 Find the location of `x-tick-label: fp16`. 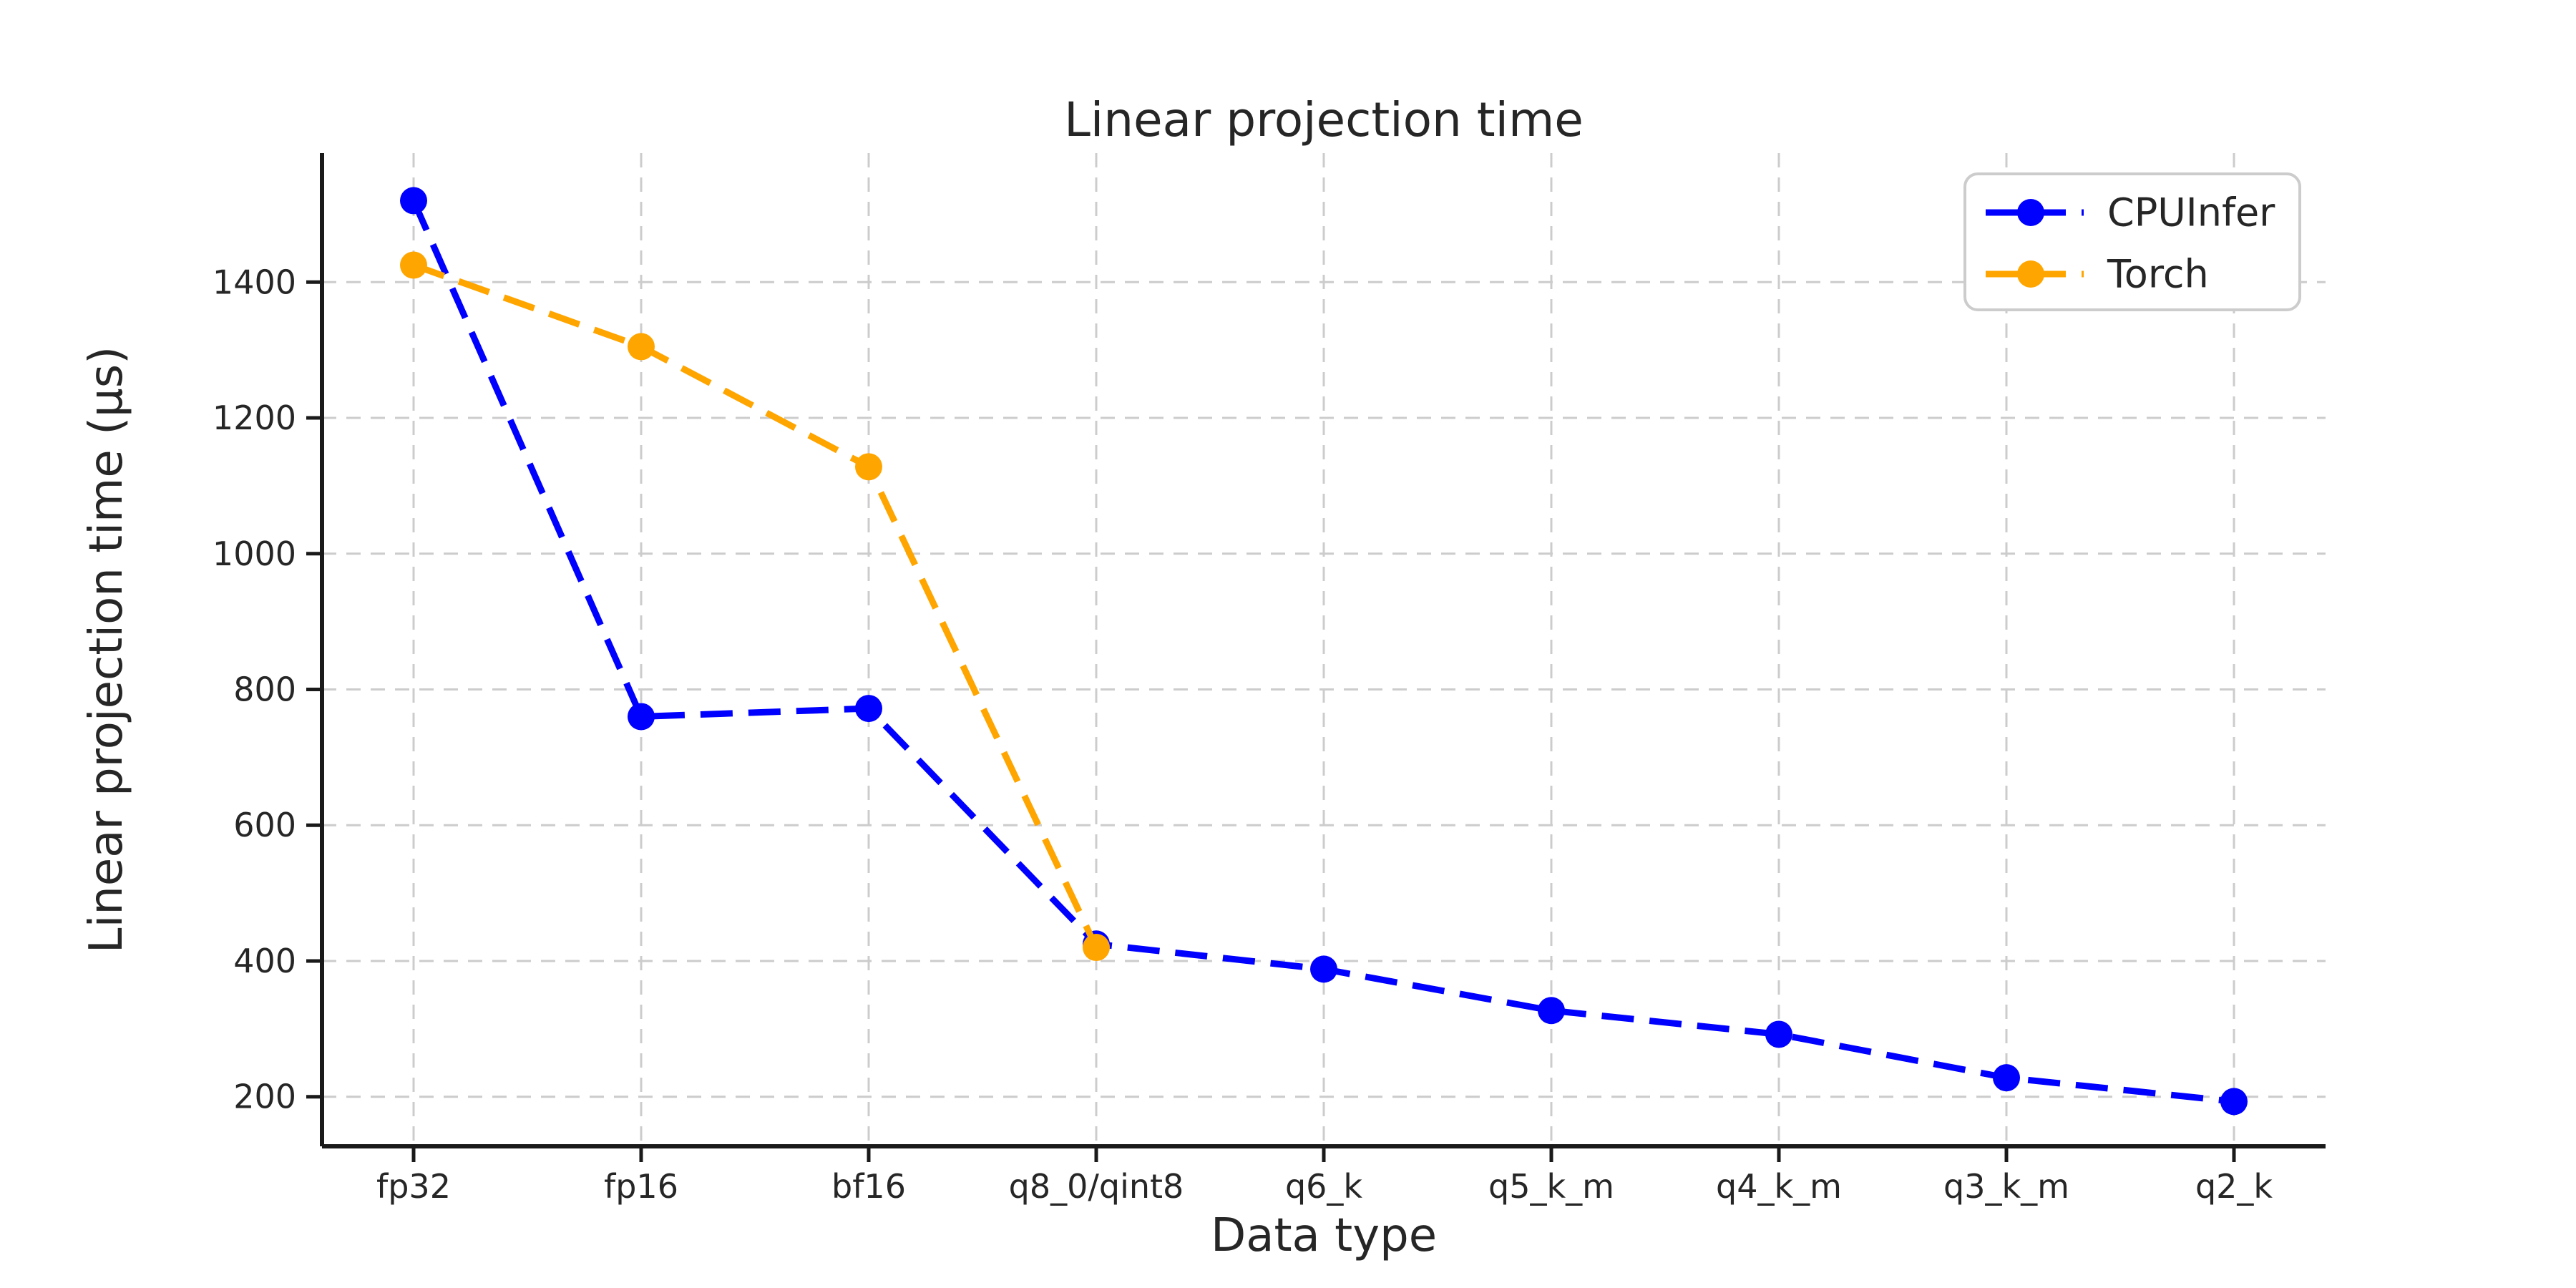

x-tick-label: fp16 is located at coordinates (641, 1186).